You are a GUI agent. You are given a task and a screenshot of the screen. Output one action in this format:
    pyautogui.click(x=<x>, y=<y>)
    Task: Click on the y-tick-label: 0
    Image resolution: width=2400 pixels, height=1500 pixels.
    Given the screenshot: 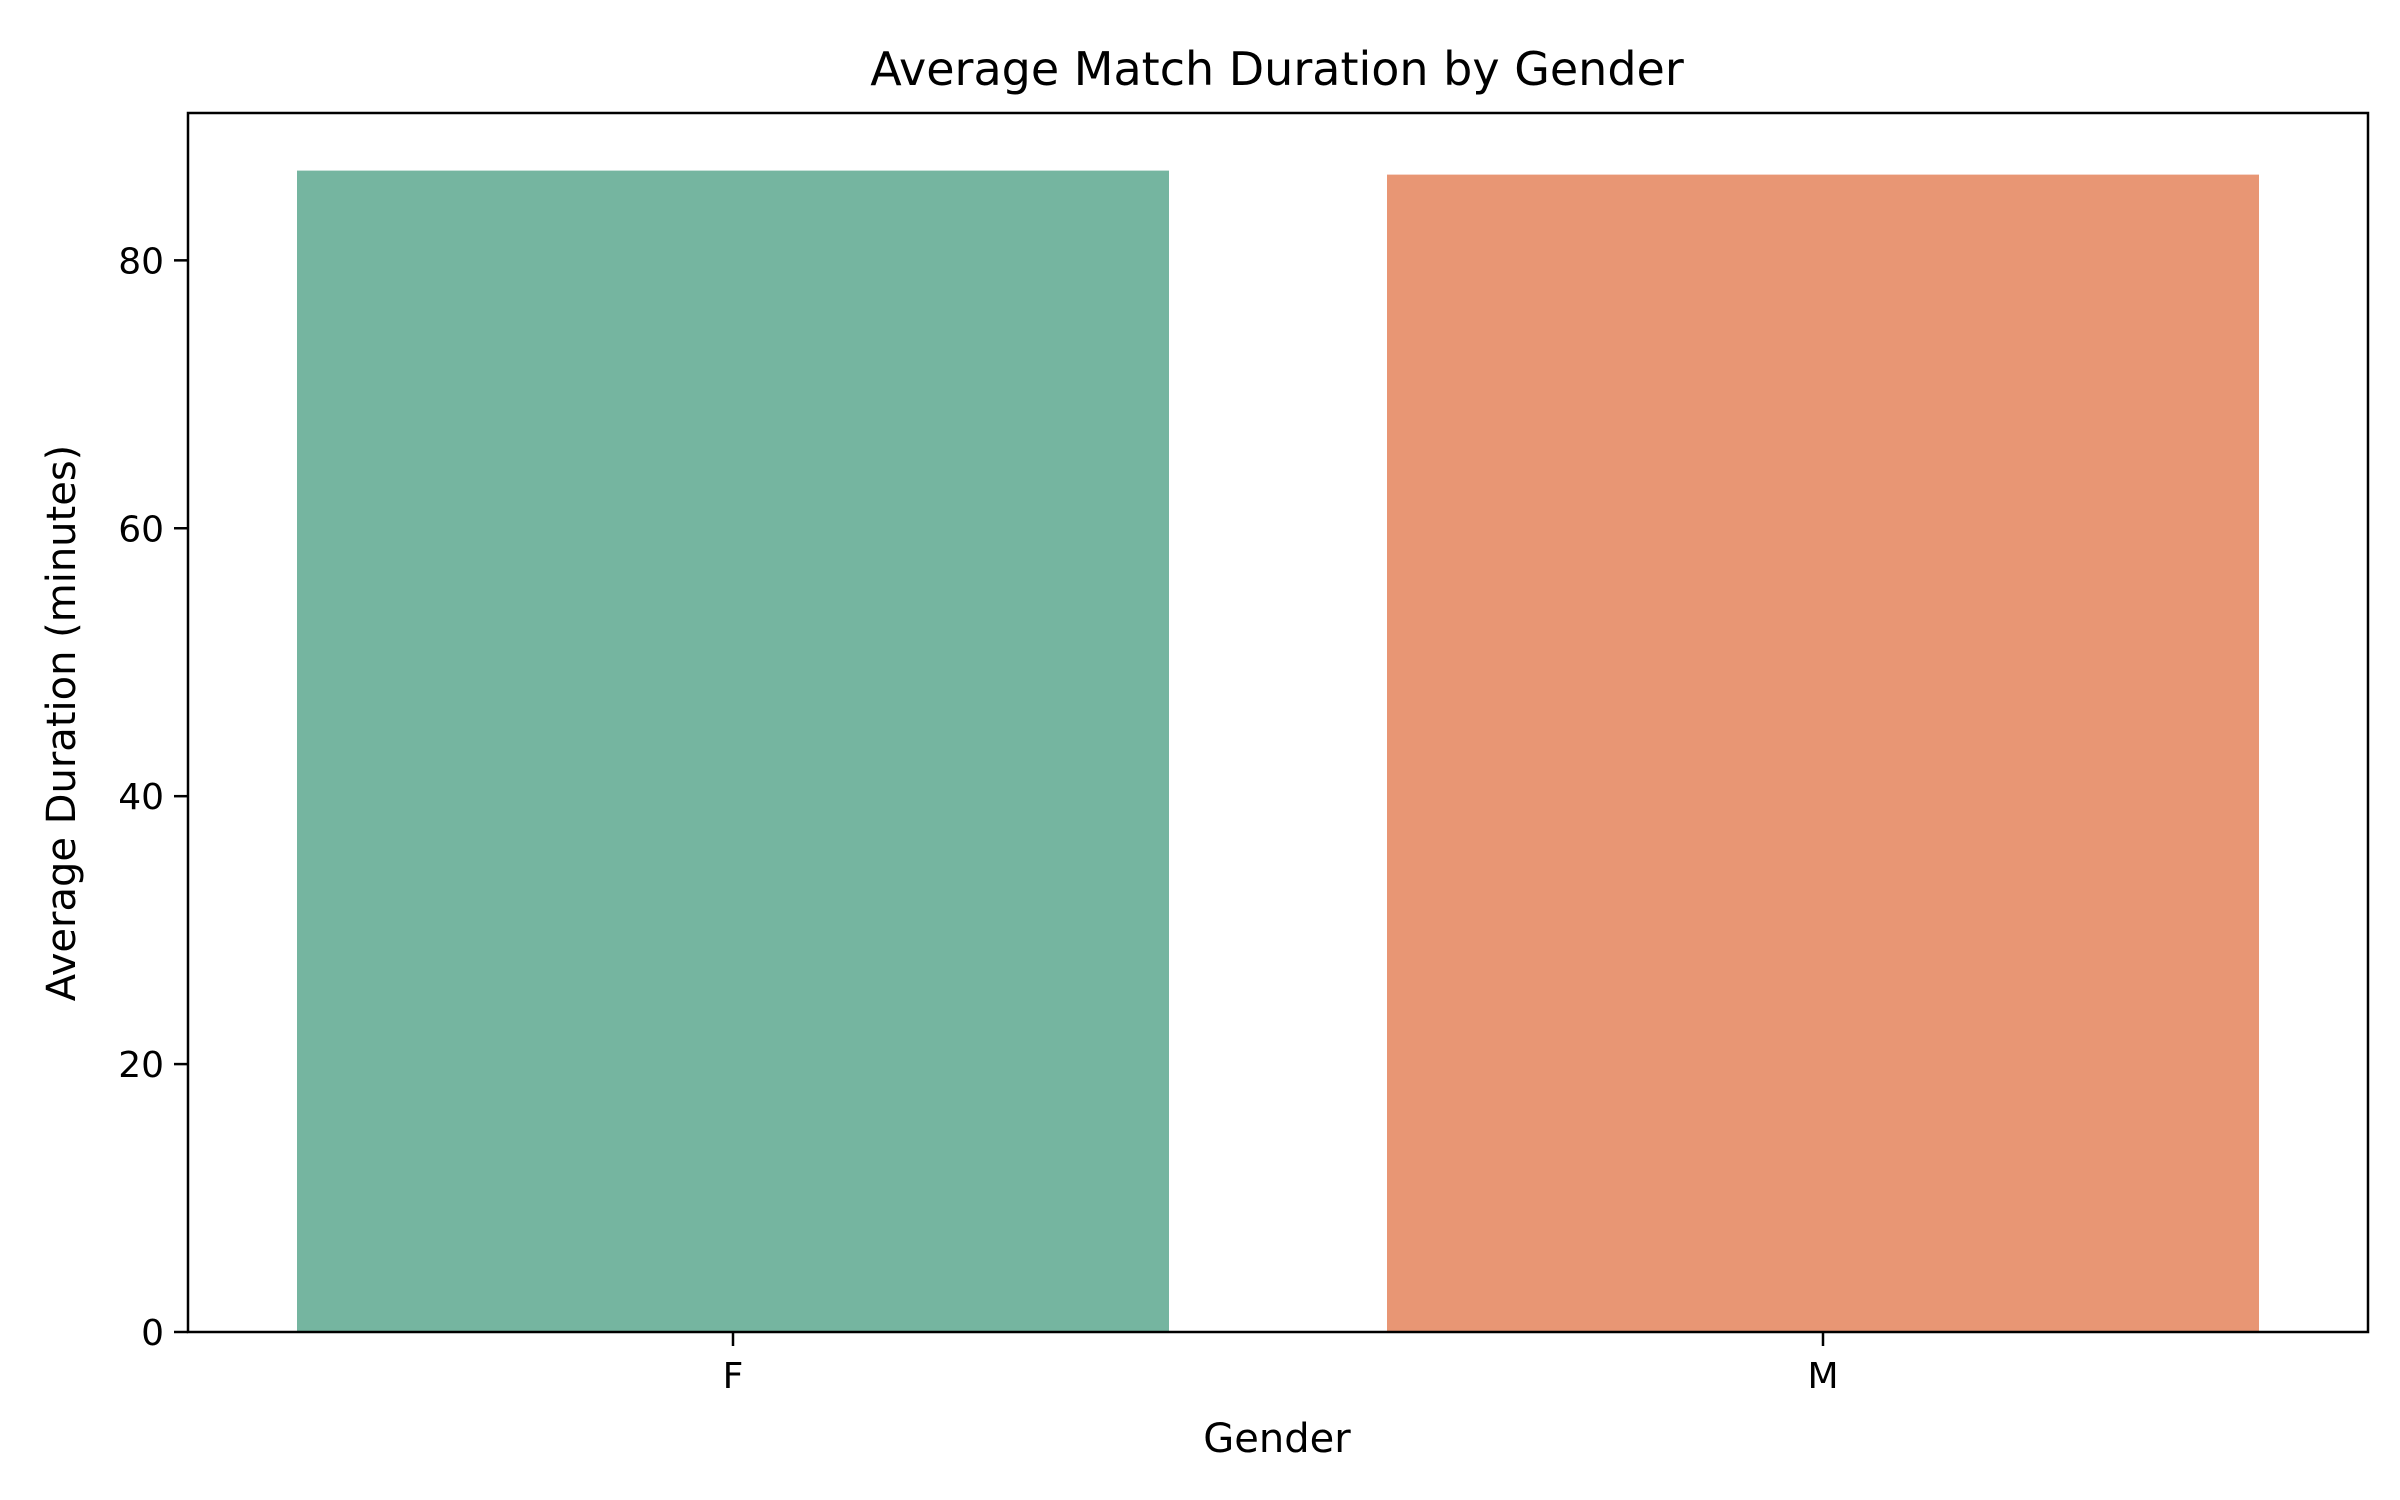 What is the action you would take?
    pyautogui.click(x=152, y=1333)
    